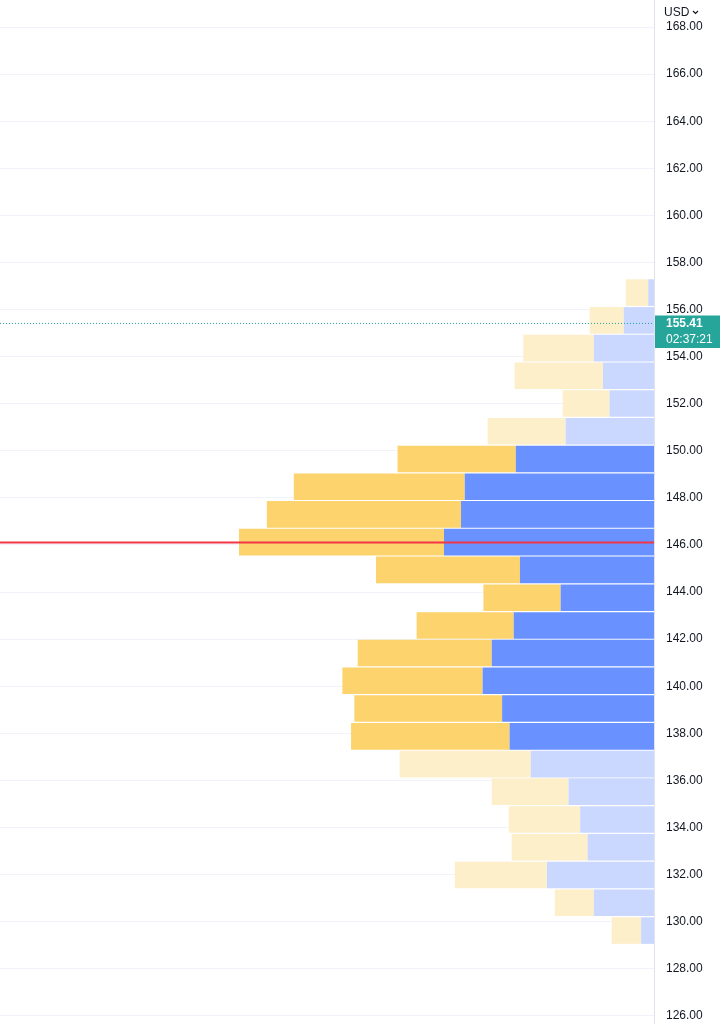 The image size is (726, 1024). What do you see at coordinates (685, 308) in the screenshot?
I see `y-tick-label: 156.00` at bounding box center [685, 308].